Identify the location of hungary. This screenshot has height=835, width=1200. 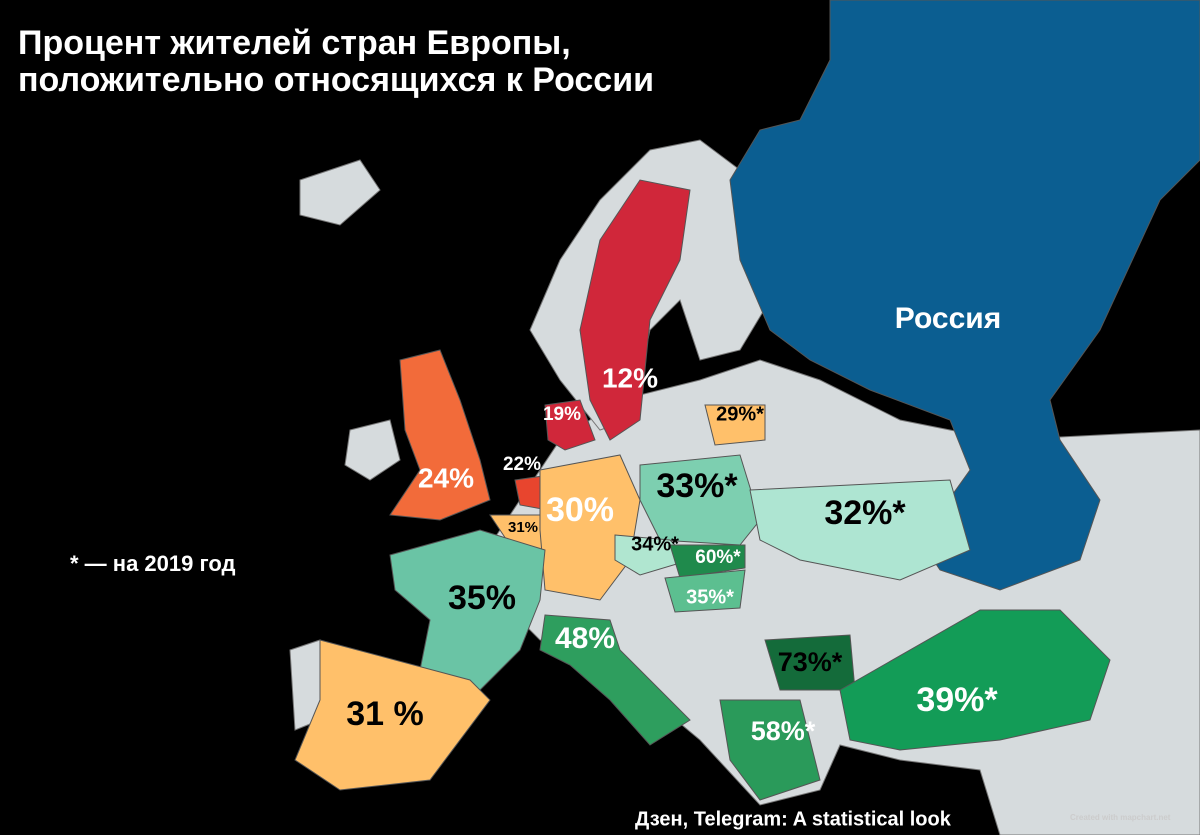
(705, 591).